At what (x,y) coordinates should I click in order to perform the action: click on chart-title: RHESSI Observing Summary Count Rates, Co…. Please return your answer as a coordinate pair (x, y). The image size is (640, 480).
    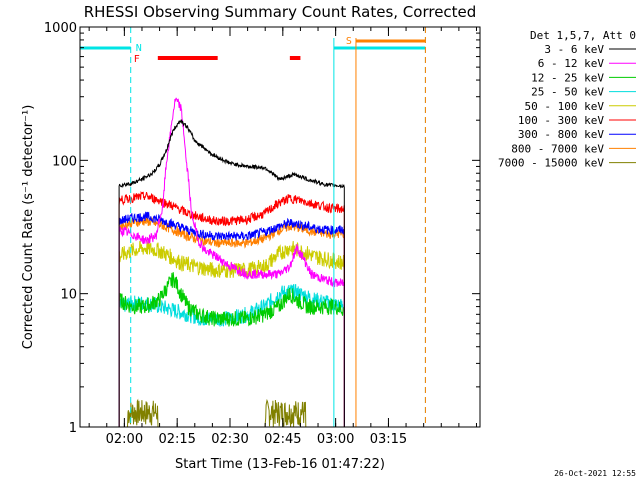
    Looking at the image, I should click on (280, 12).